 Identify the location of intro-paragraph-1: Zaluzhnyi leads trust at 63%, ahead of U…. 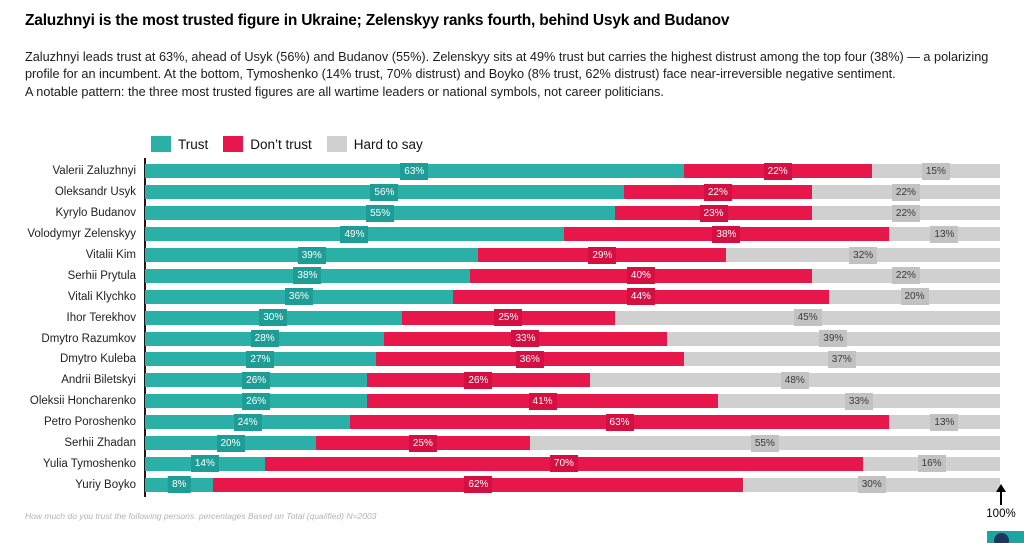
(507, 66).